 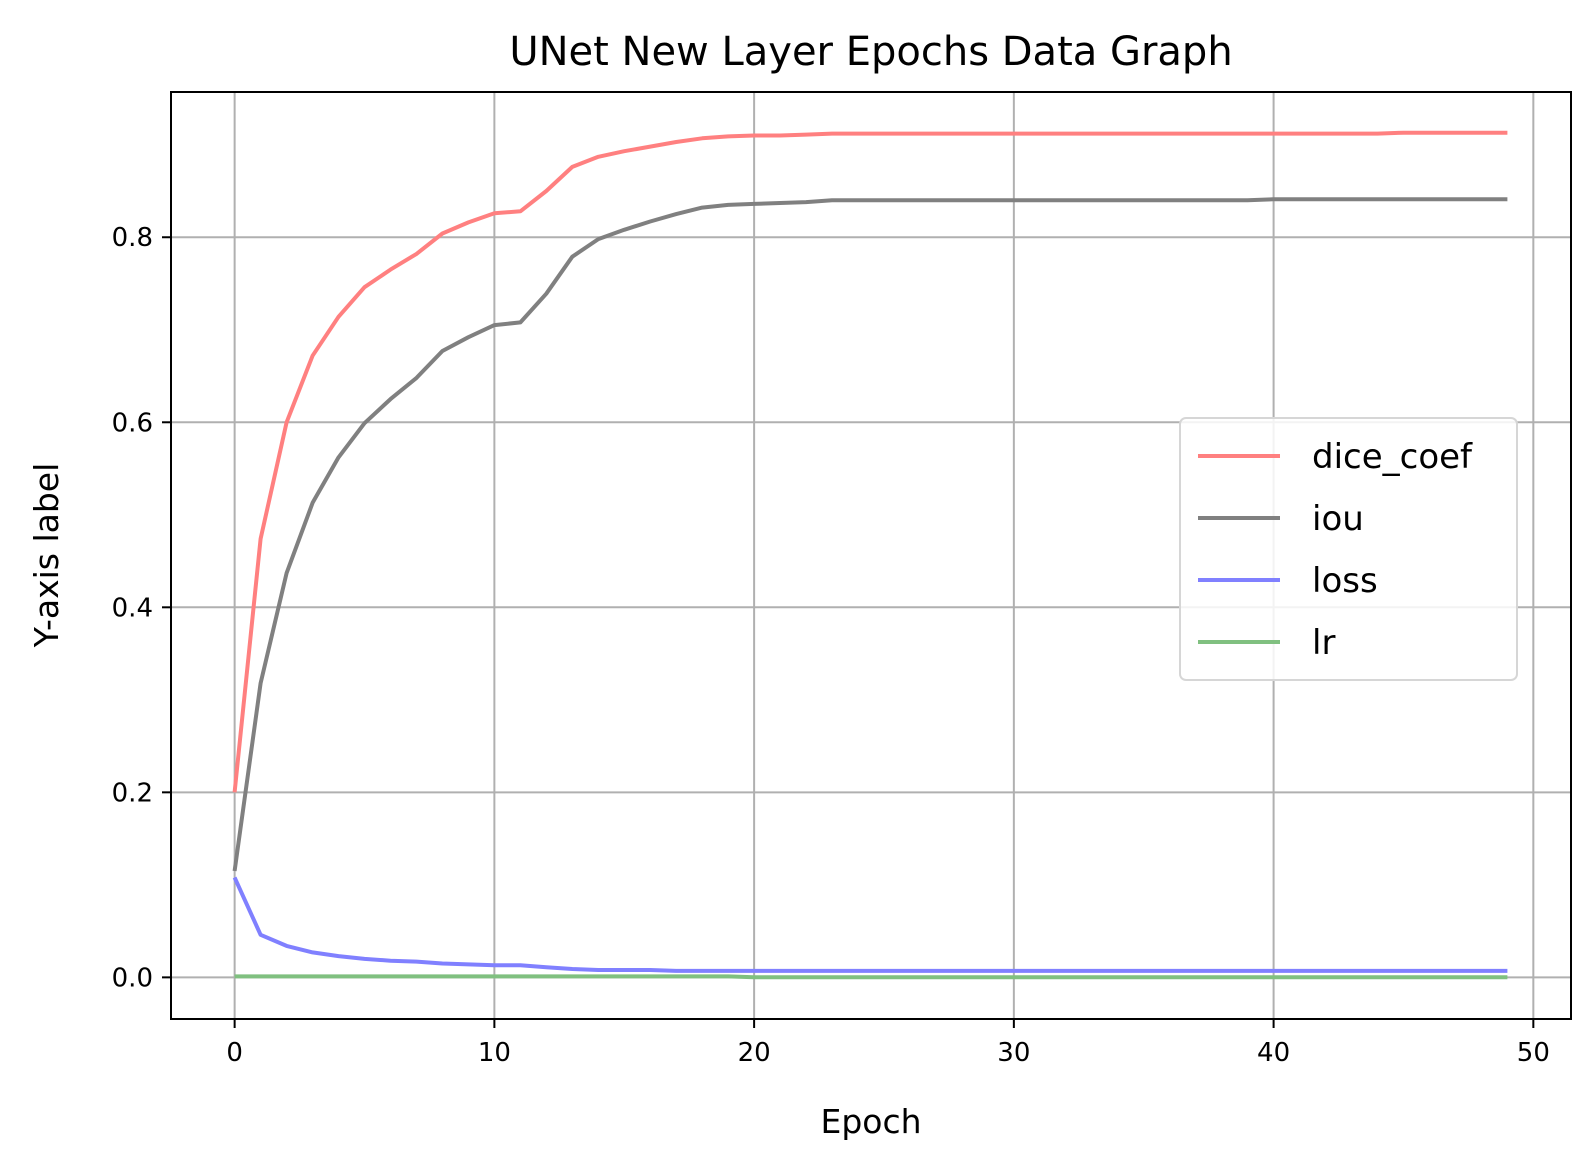 What do you see at coordinates (1345, 581) in the screenshot?
I see `legend-label: loss` at bounding box center [1345, 581].